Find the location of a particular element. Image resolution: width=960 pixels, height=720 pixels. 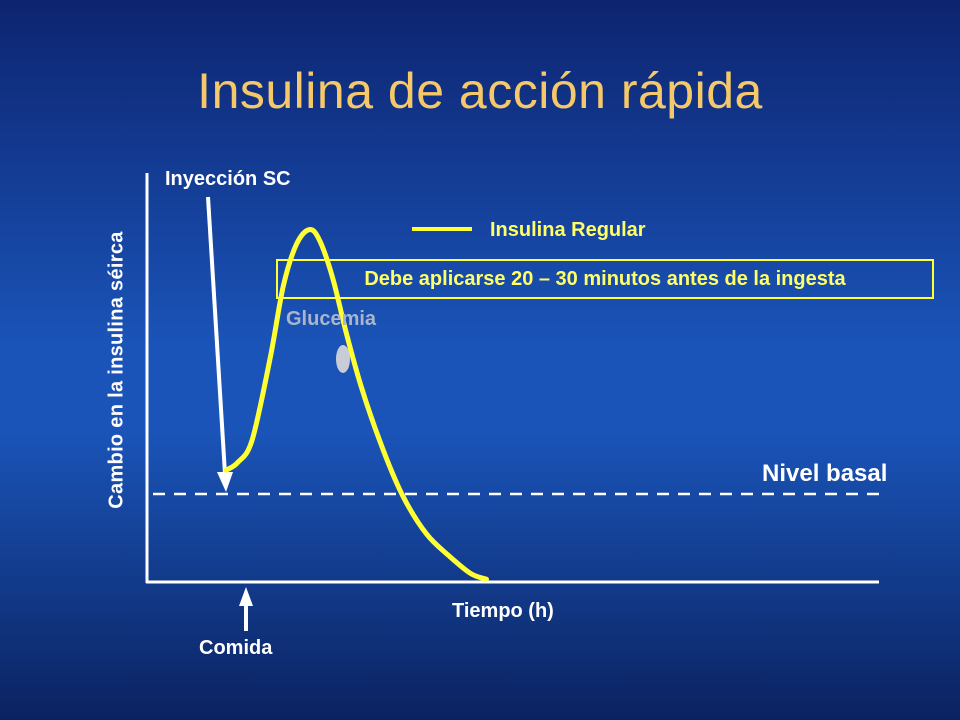

glucemia-marker is located at coordinates (343, 359).